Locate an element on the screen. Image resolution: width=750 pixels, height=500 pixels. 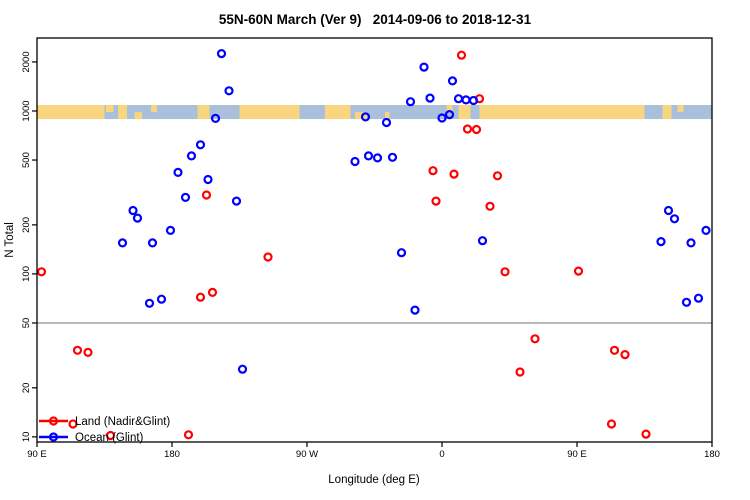
map-band-layer is located at coordinates (374, 112).